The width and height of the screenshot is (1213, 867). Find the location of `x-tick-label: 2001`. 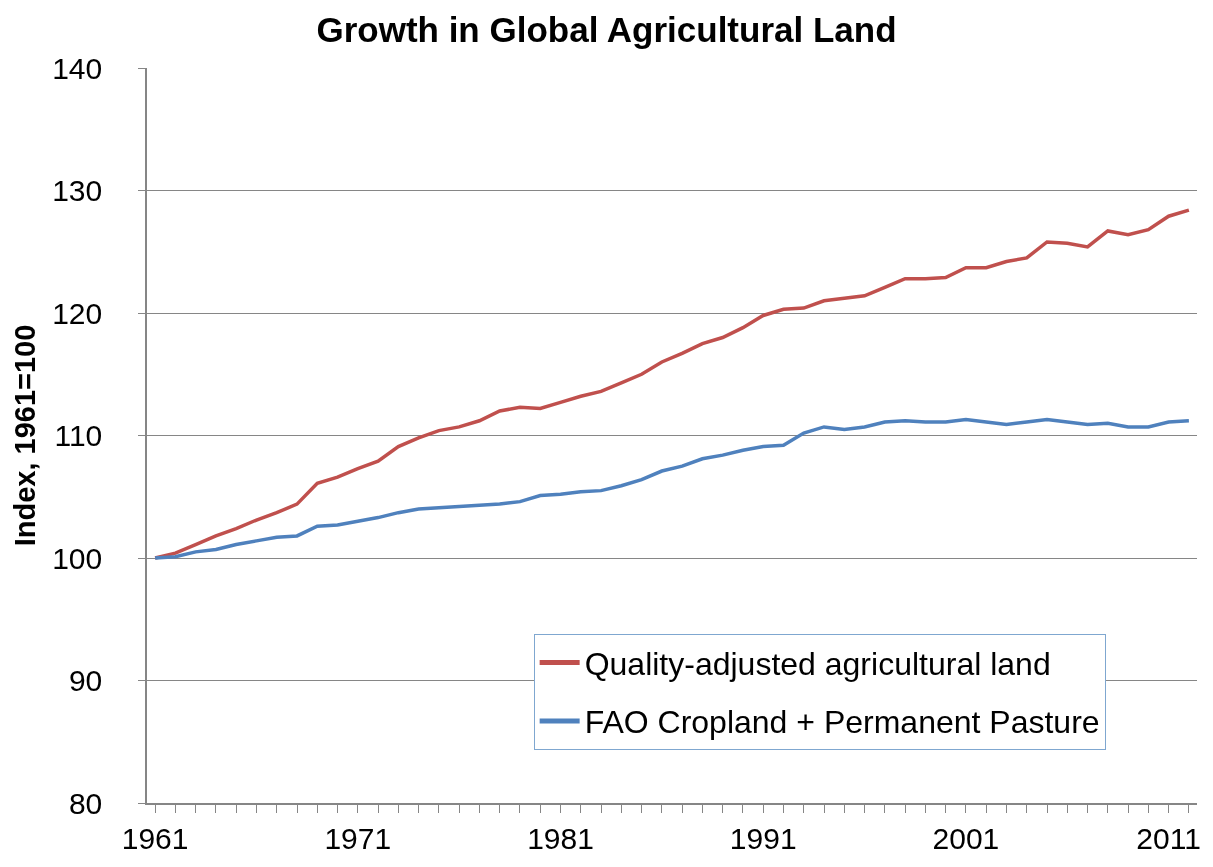

x-tick-label: 2001 is located at coordinates (966, 838).